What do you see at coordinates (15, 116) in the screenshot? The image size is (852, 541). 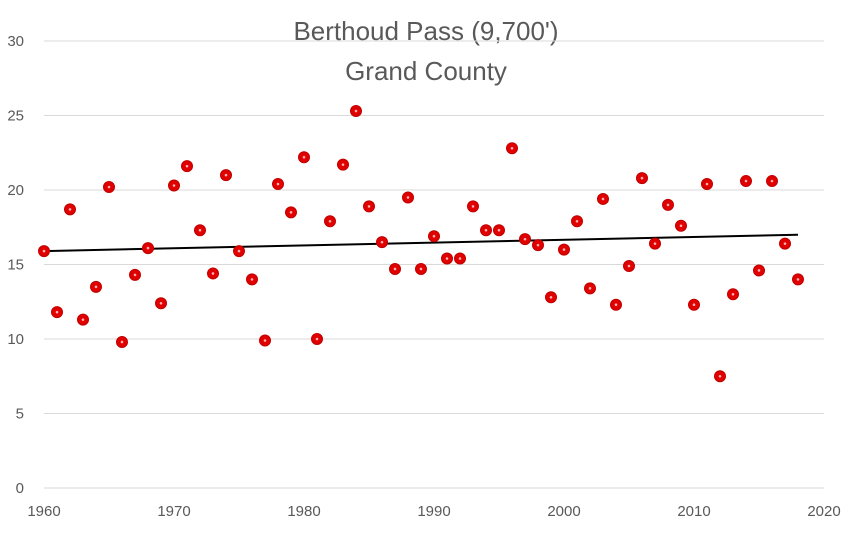 I see `y-tick-label: 25` at bounding box center [15, 116].